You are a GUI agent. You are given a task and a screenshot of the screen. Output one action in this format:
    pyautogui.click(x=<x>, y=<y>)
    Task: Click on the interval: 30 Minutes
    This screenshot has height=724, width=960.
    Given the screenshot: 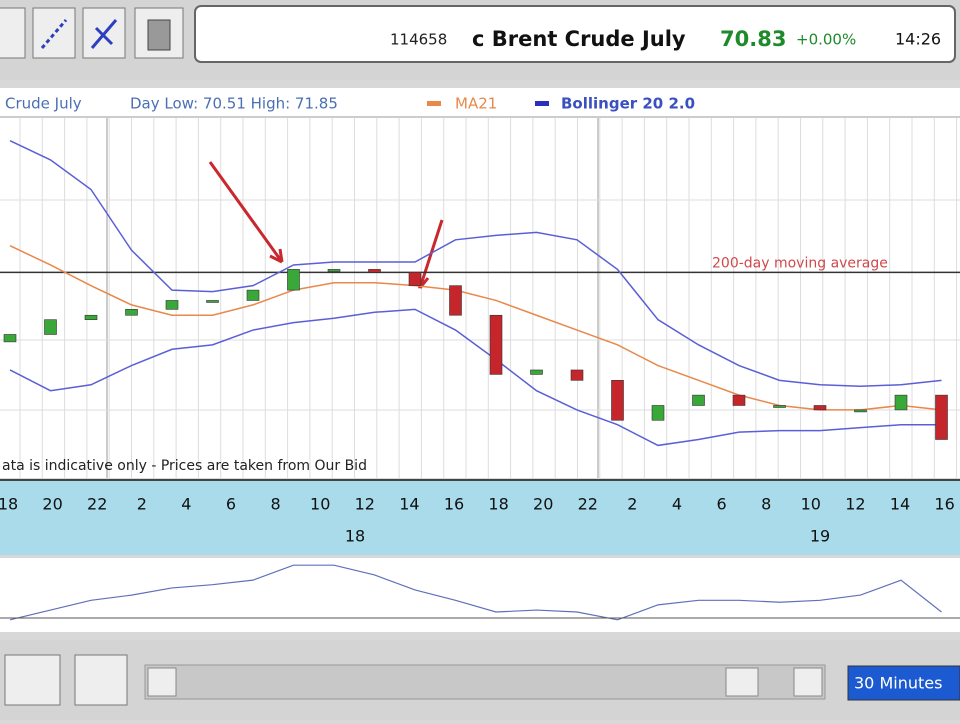 What is the action you would take?
    pyautogui.click(x=898, y=683)
    